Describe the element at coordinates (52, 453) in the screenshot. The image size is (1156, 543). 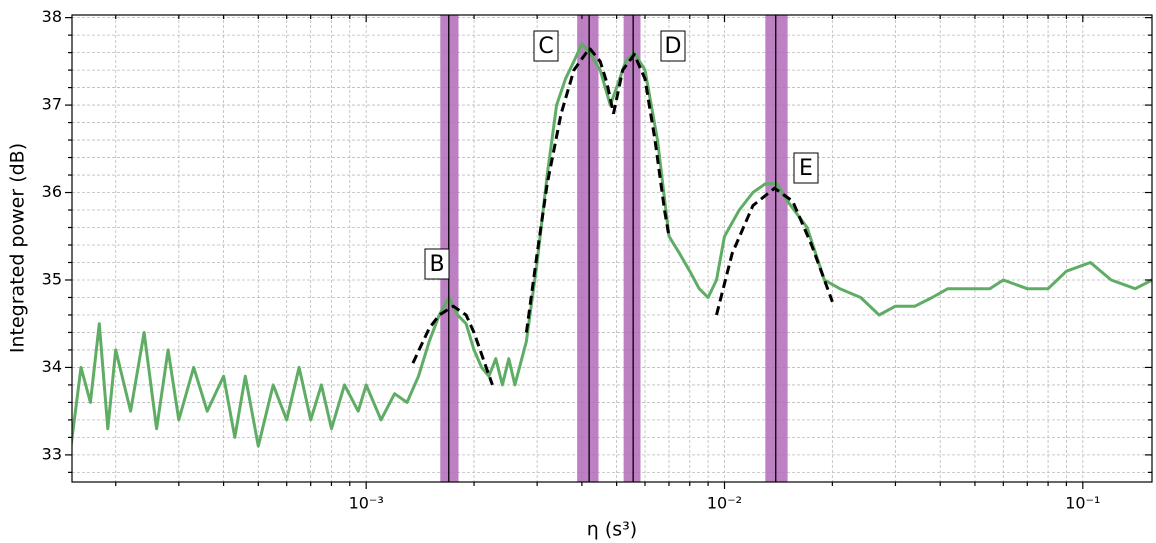
I see `y-tick-label: 33` at that location.